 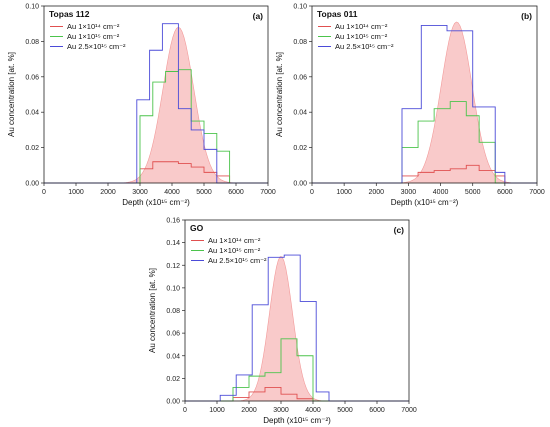 What do you see at coordinates (197, 228) in the screenshot?
I see `panel-title: GO` at bounding box center [197, 228].